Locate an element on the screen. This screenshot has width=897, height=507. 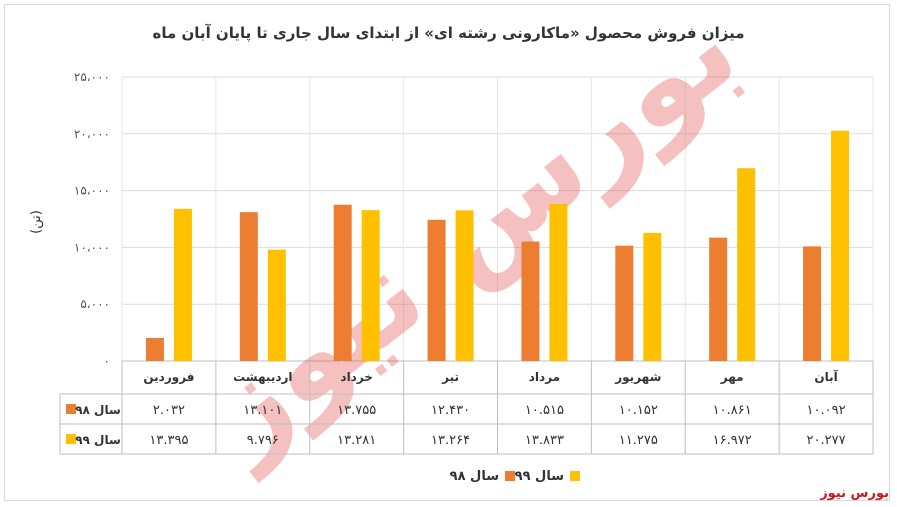
table-cell: ۱۰.۸۶۱ is located at coordinates (732, 410).